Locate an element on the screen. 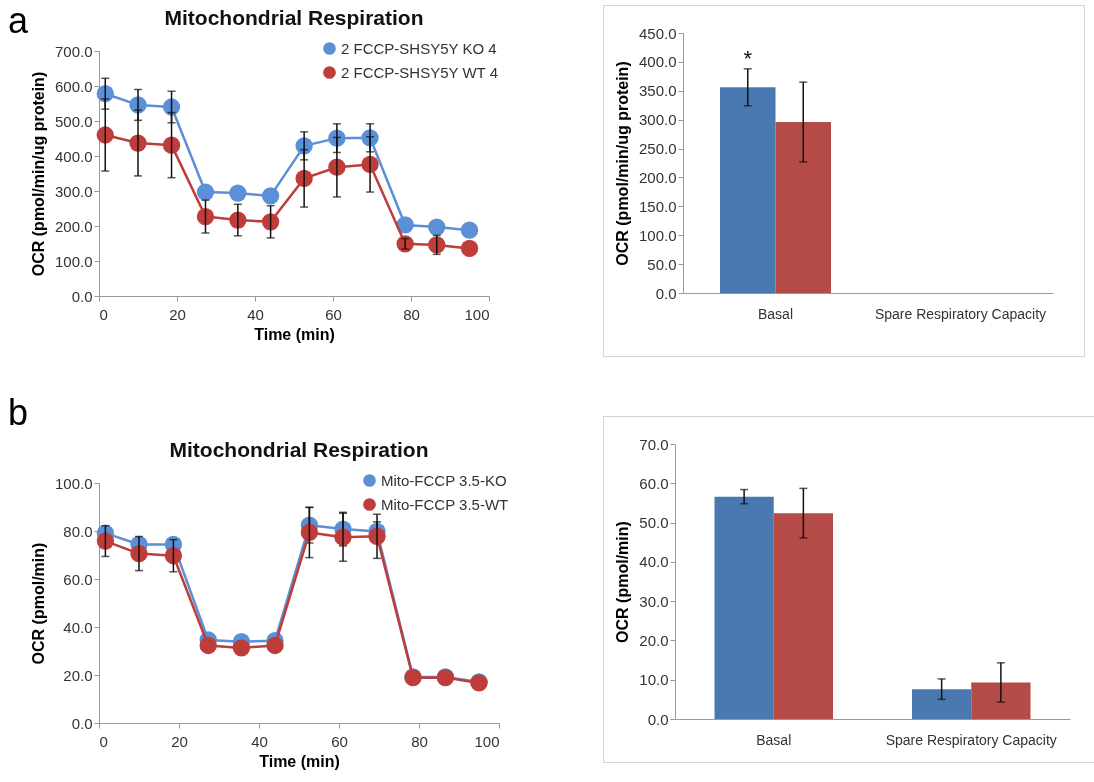 This screenshot has height=782, width=1094. legend-label: Mito-FCCP 3.5-WT is located at coordinates (445, 504).